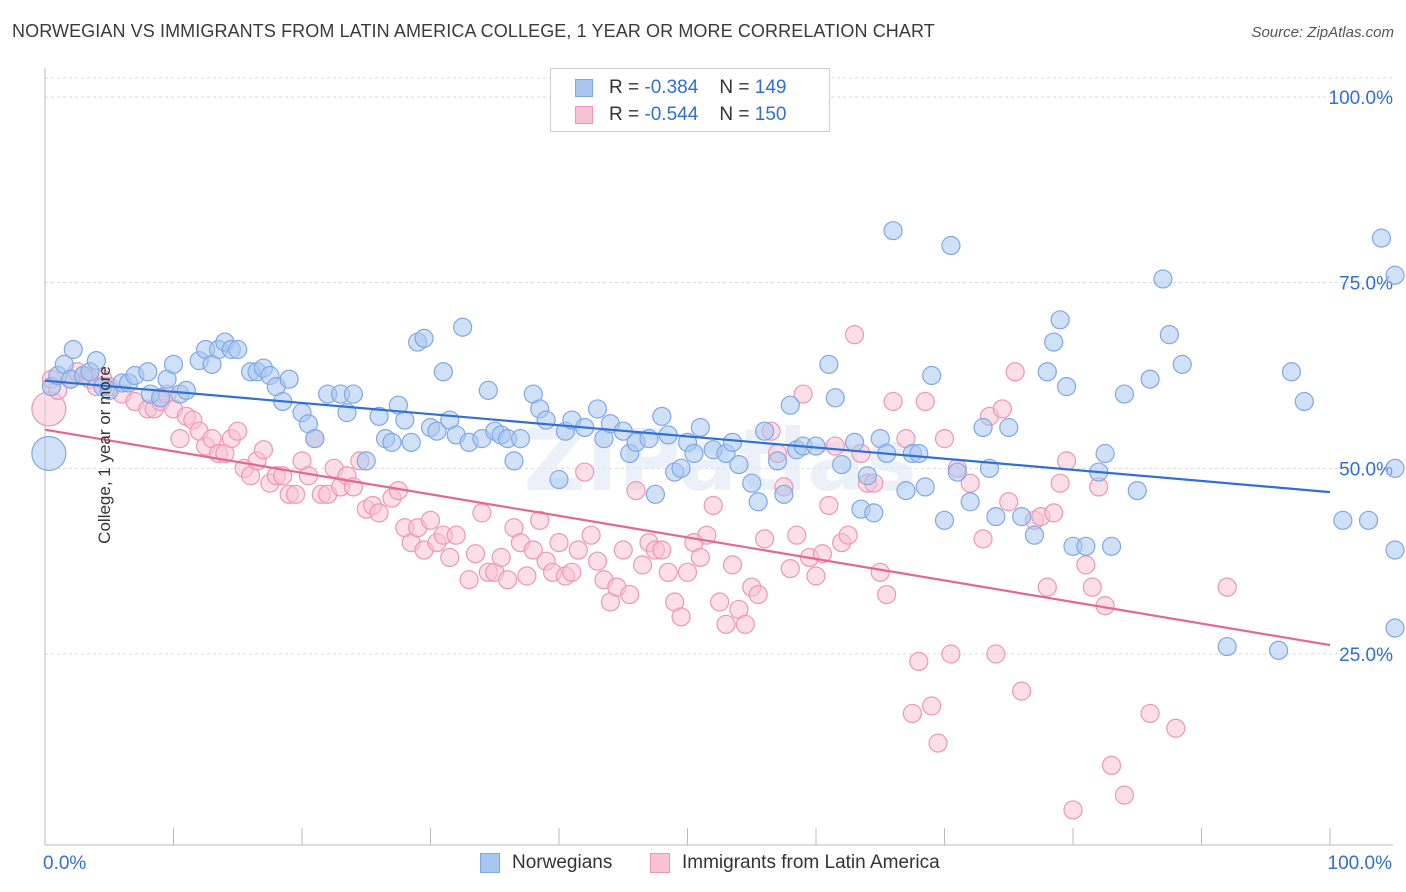 The image size is (1406, 892). What do you see at coordinates (1361, 98) in the screenshot?
I see `y-tick-label: 100.0%` at bounding box center [1361, 98].